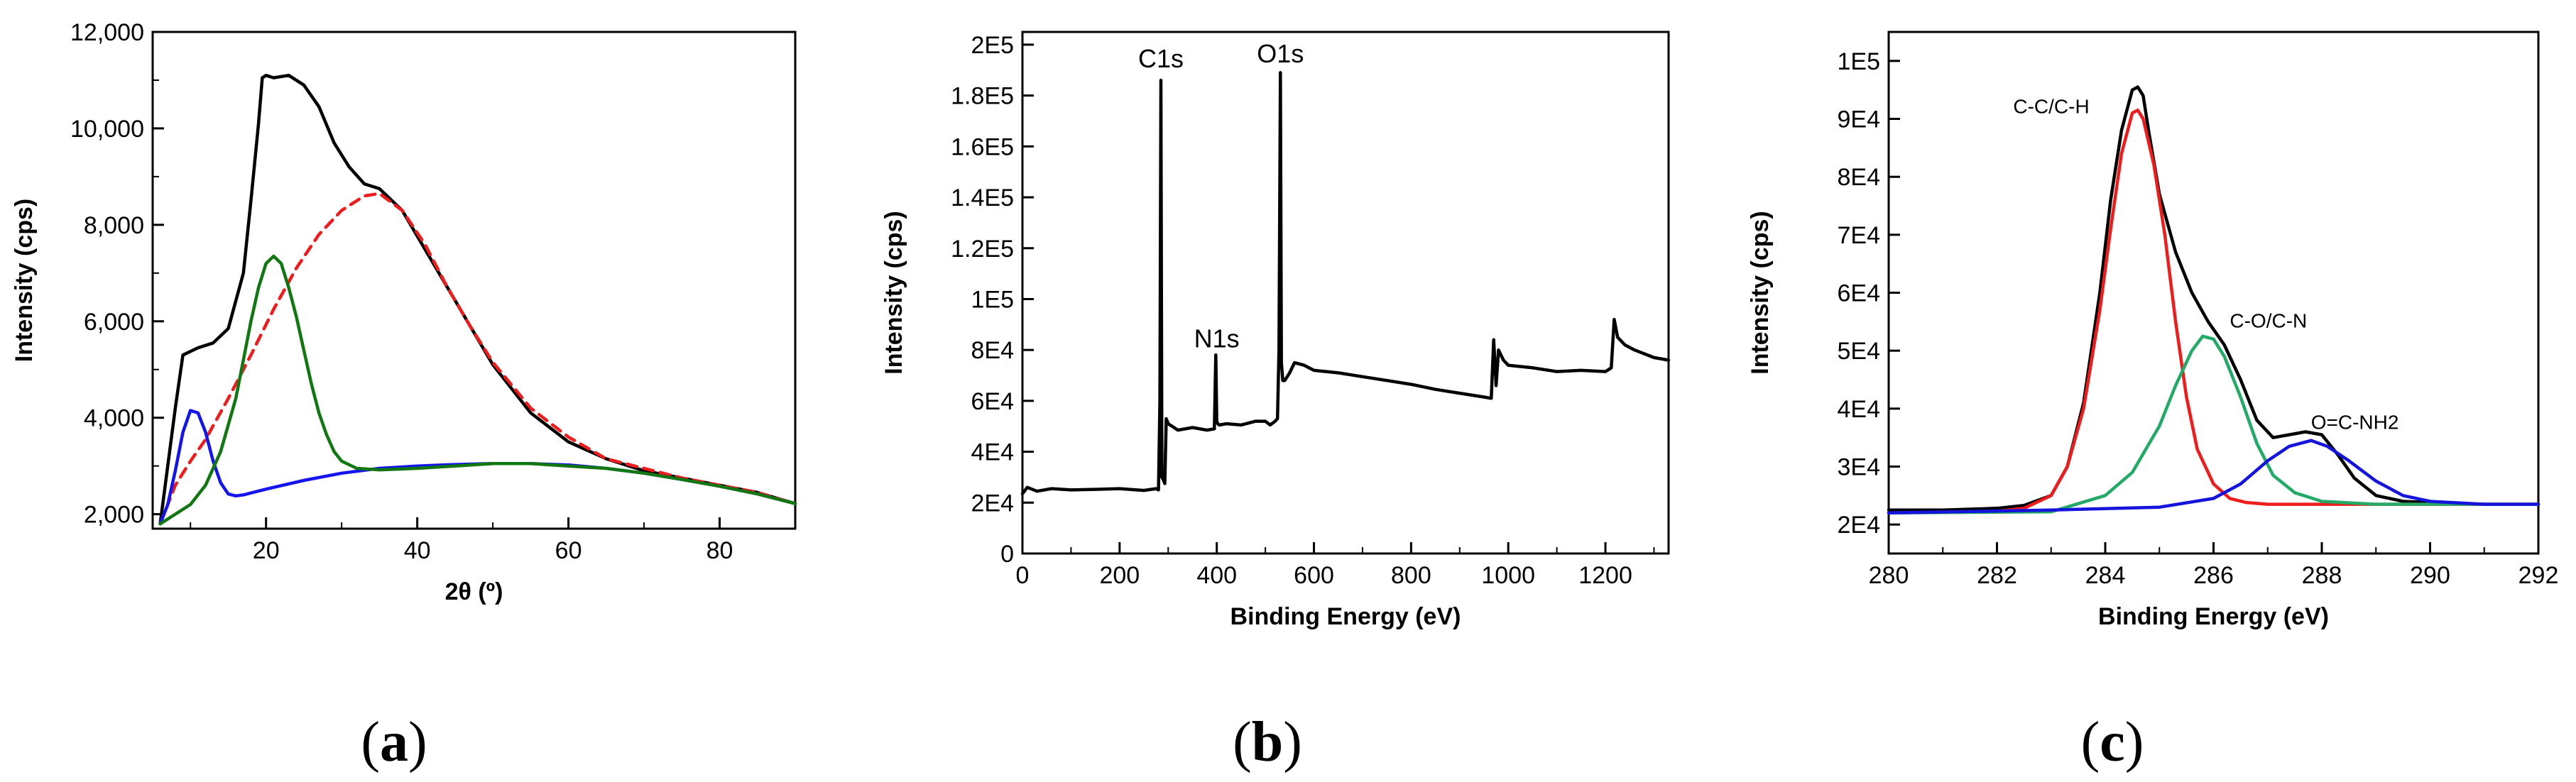 The width and height of the screenshot is (2576, 782). I want to click on x-tick-label: 80, so click(719, 550).